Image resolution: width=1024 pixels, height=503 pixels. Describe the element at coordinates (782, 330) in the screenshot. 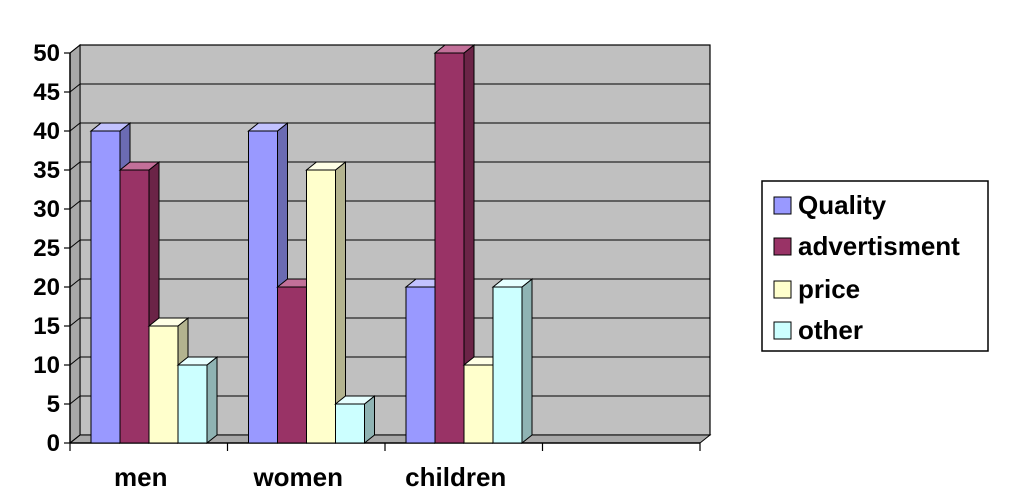

I see `legend-swatch-other` at that location.